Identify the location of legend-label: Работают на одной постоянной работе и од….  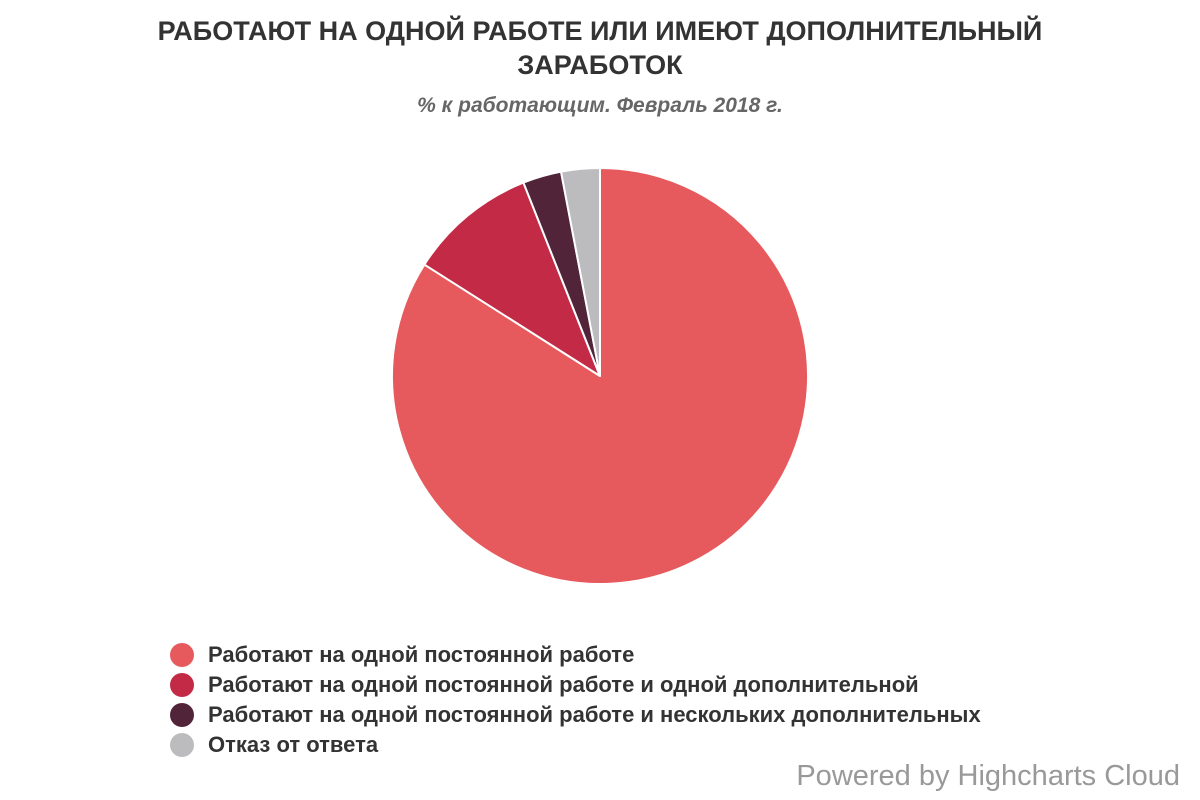
(563, 684).